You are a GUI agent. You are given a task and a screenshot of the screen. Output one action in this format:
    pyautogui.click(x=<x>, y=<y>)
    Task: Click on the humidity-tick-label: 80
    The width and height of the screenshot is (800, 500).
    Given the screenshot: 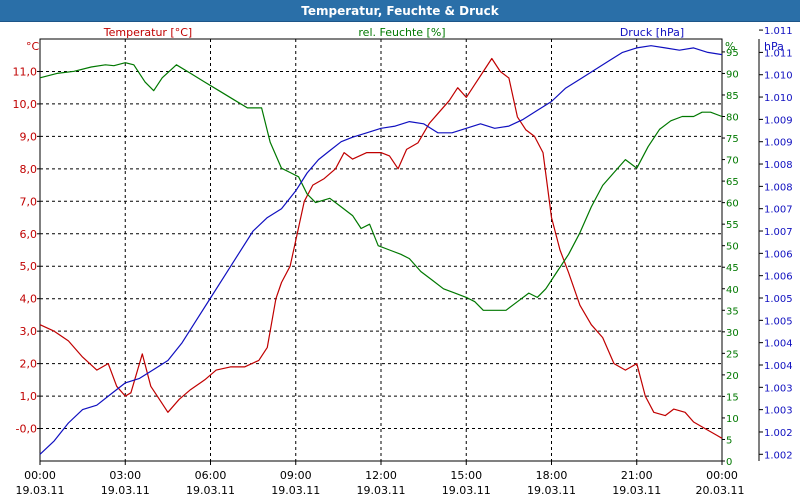 What is the action you would take?
    pyautogui.click(x=732, y=118)
    